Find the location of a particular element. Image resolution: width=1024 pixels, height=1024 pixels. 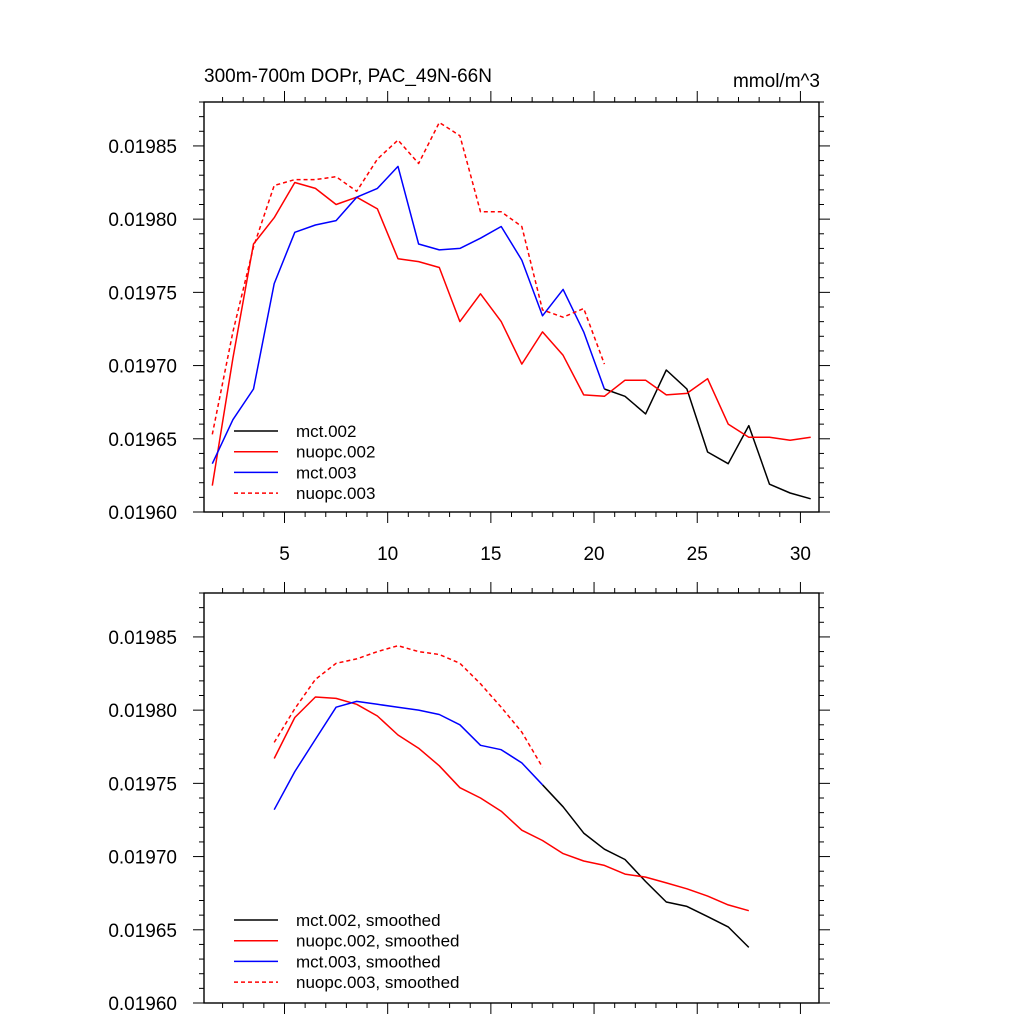

legend-label: nuopc.003, smoothed is located at coordinates (378, 982).